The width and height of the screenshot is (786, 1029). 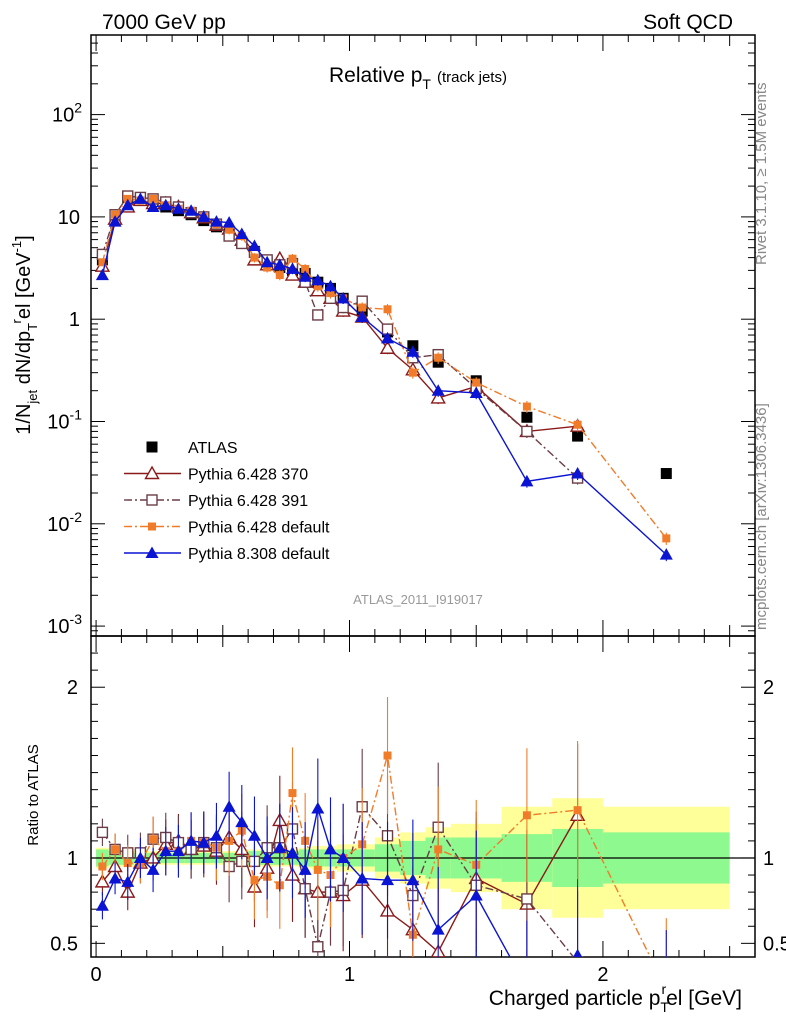 I want to click on legend-label-py8: Pythia 8.308 default, so click(x=259, y=554).